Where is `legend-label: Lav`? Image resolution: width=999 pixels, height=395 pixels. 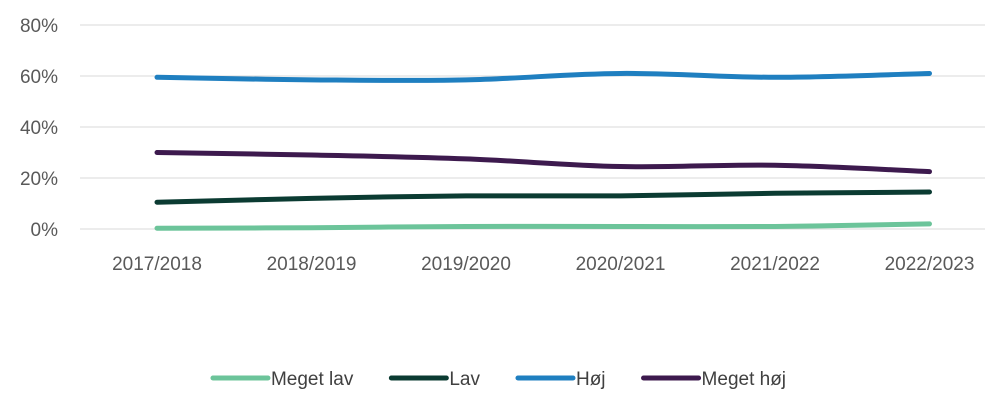 legend-label: Lav is located at coordinates (464, 379).